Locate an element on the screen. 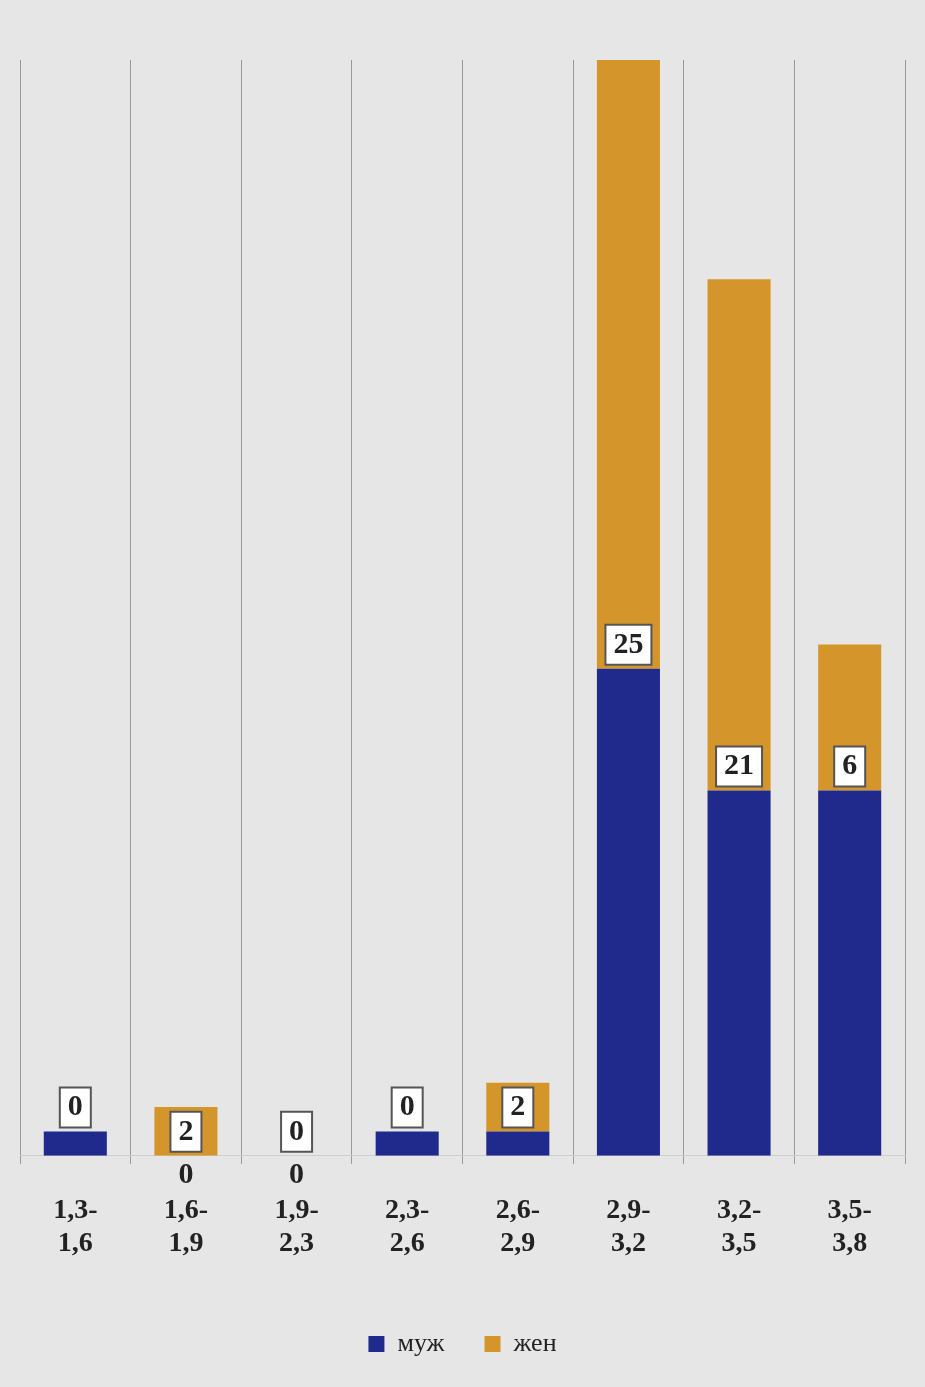  x-tick-label: 2,9- 3,2 is located at coordinates (628, 1225).